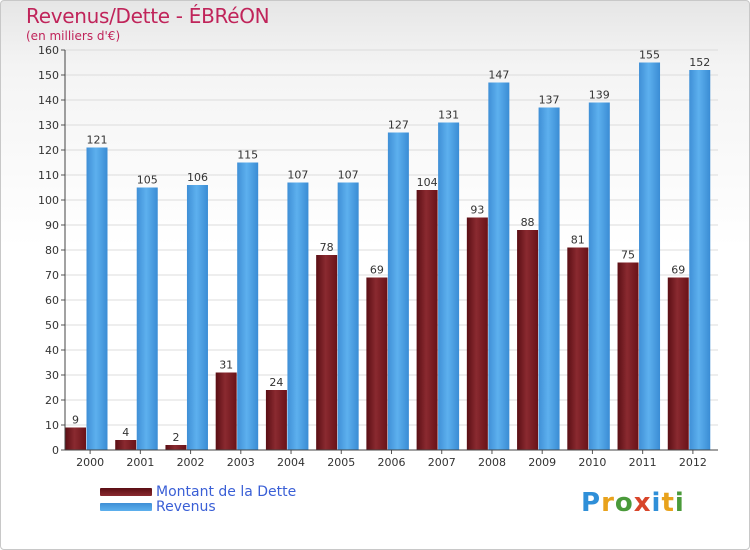 The width and height of the screenshot is (750, 550). I want to click on revenue-value-label: 105, so click(147, 180).